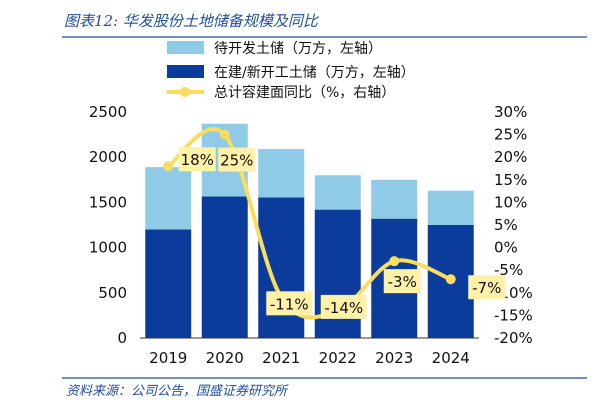 The image size is (602, 411). What do you see at coordinates (506, 248) in the screenshot?
I see `right-axis-tick: 0%` at bounding box center [506, 248].